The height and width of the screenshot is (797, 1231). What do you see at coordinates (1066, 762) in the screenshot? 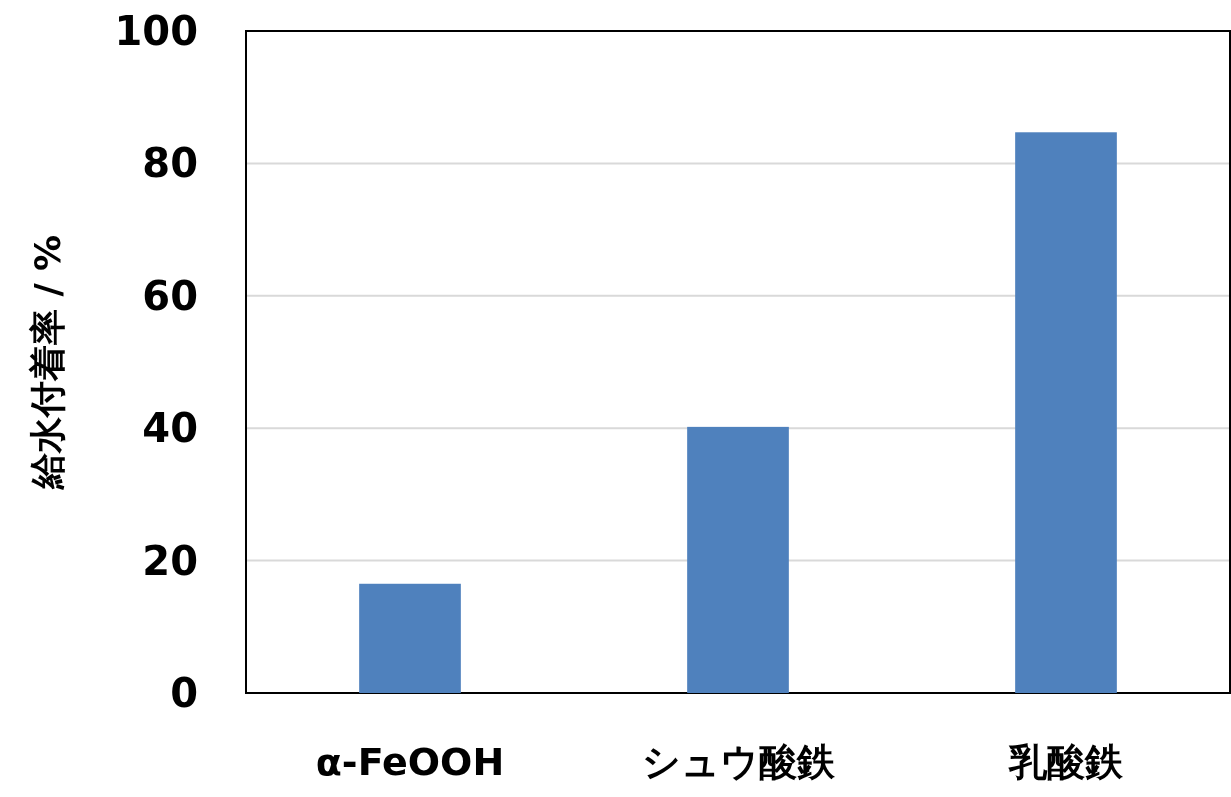
I see `x-tick-label: 乳酸鉄` at bounding box center [1066, 762].